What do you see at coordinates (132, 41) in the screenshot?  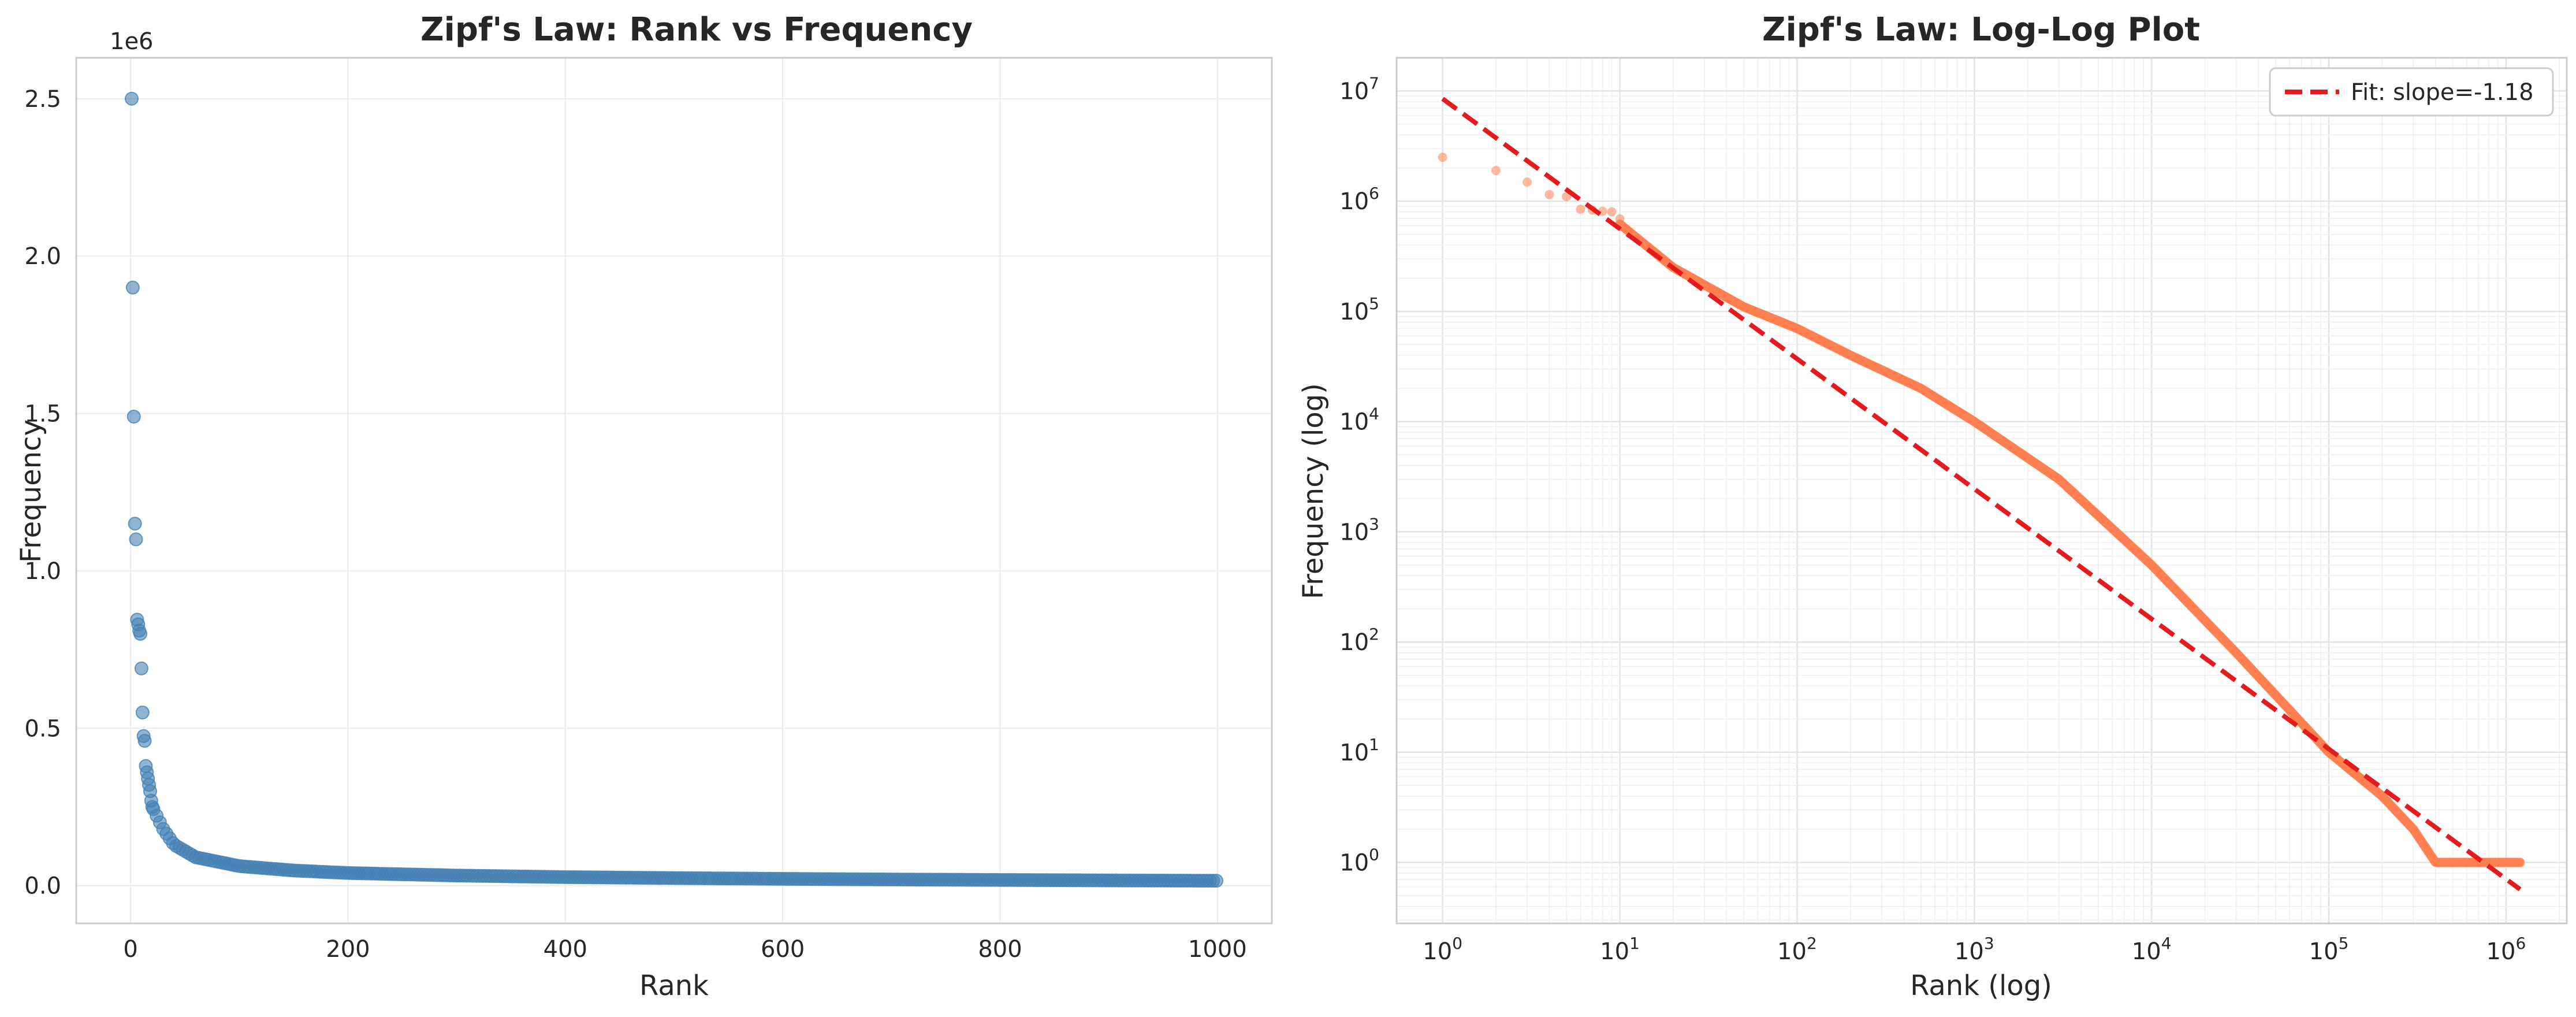 I see `offset-label: 1e6` at bounding box center [132, 41].